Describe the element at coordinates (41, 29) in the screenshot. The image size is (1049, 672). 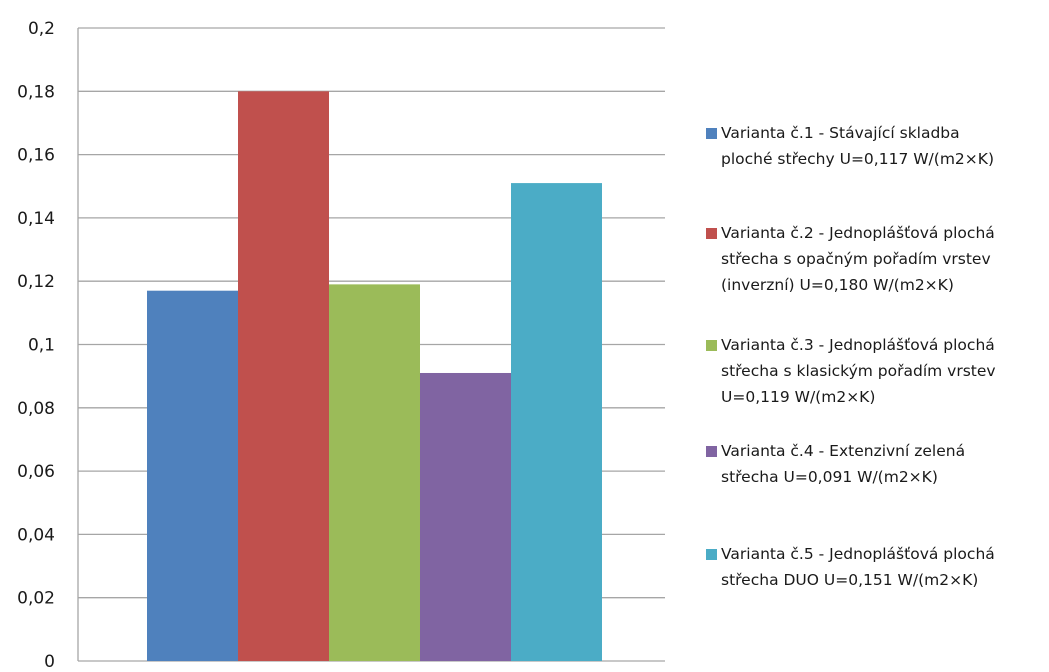
I see `y-tick-label: 0,2` at that location.